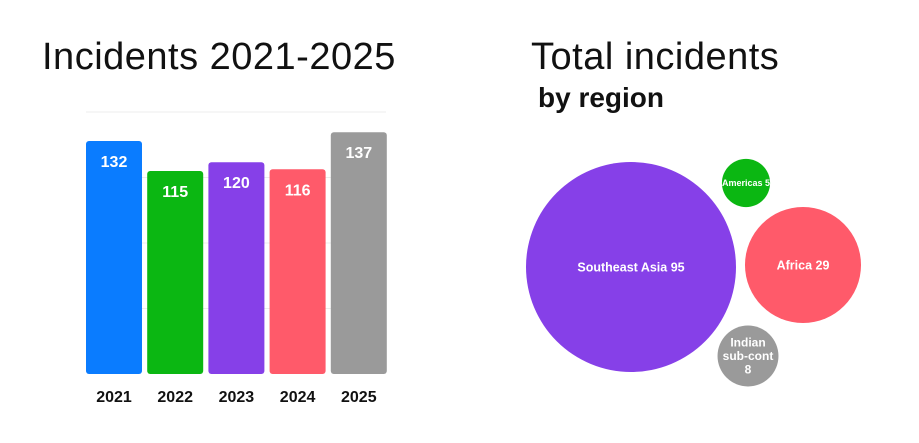  What do you see at coordinates (114, 257) in the screenshot?
I see `bar-2021` at bounding box center [114, 257].